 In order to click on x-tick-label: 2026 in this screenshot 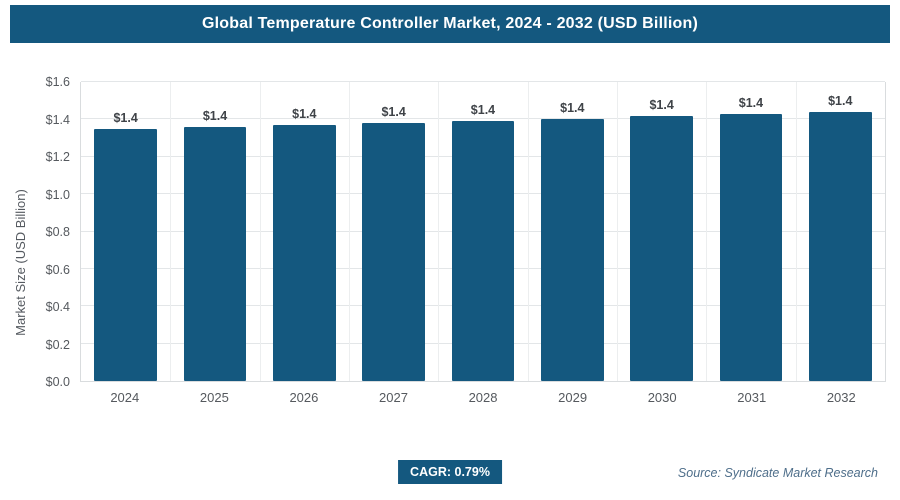, I will do `click(304, 397)`.